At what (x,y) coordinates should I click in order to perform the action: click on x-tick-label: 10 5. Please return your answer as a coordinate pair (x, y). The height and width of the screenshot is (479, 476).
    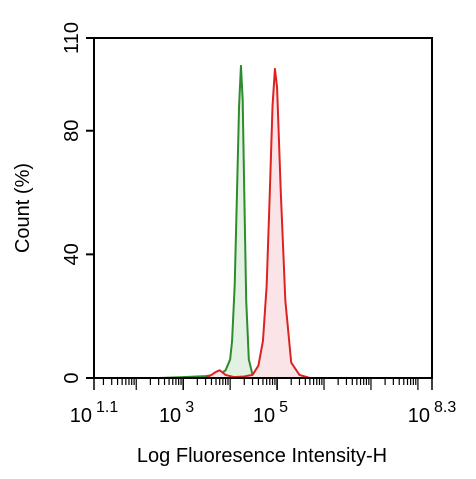
    Looking at the image, I should click on (270, 413).